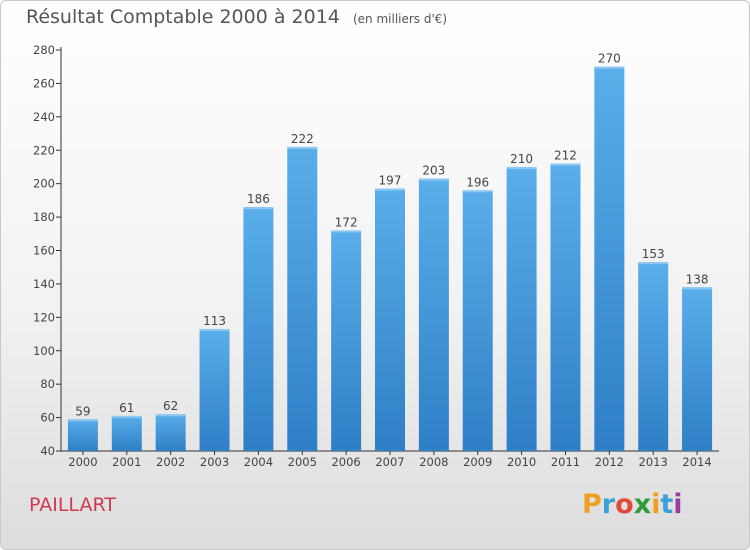 The image size is (750, 550). What do you see at coordinates (258, 329) in the screenshot?
I see `bar-2004` at bounding box center [258, 329].